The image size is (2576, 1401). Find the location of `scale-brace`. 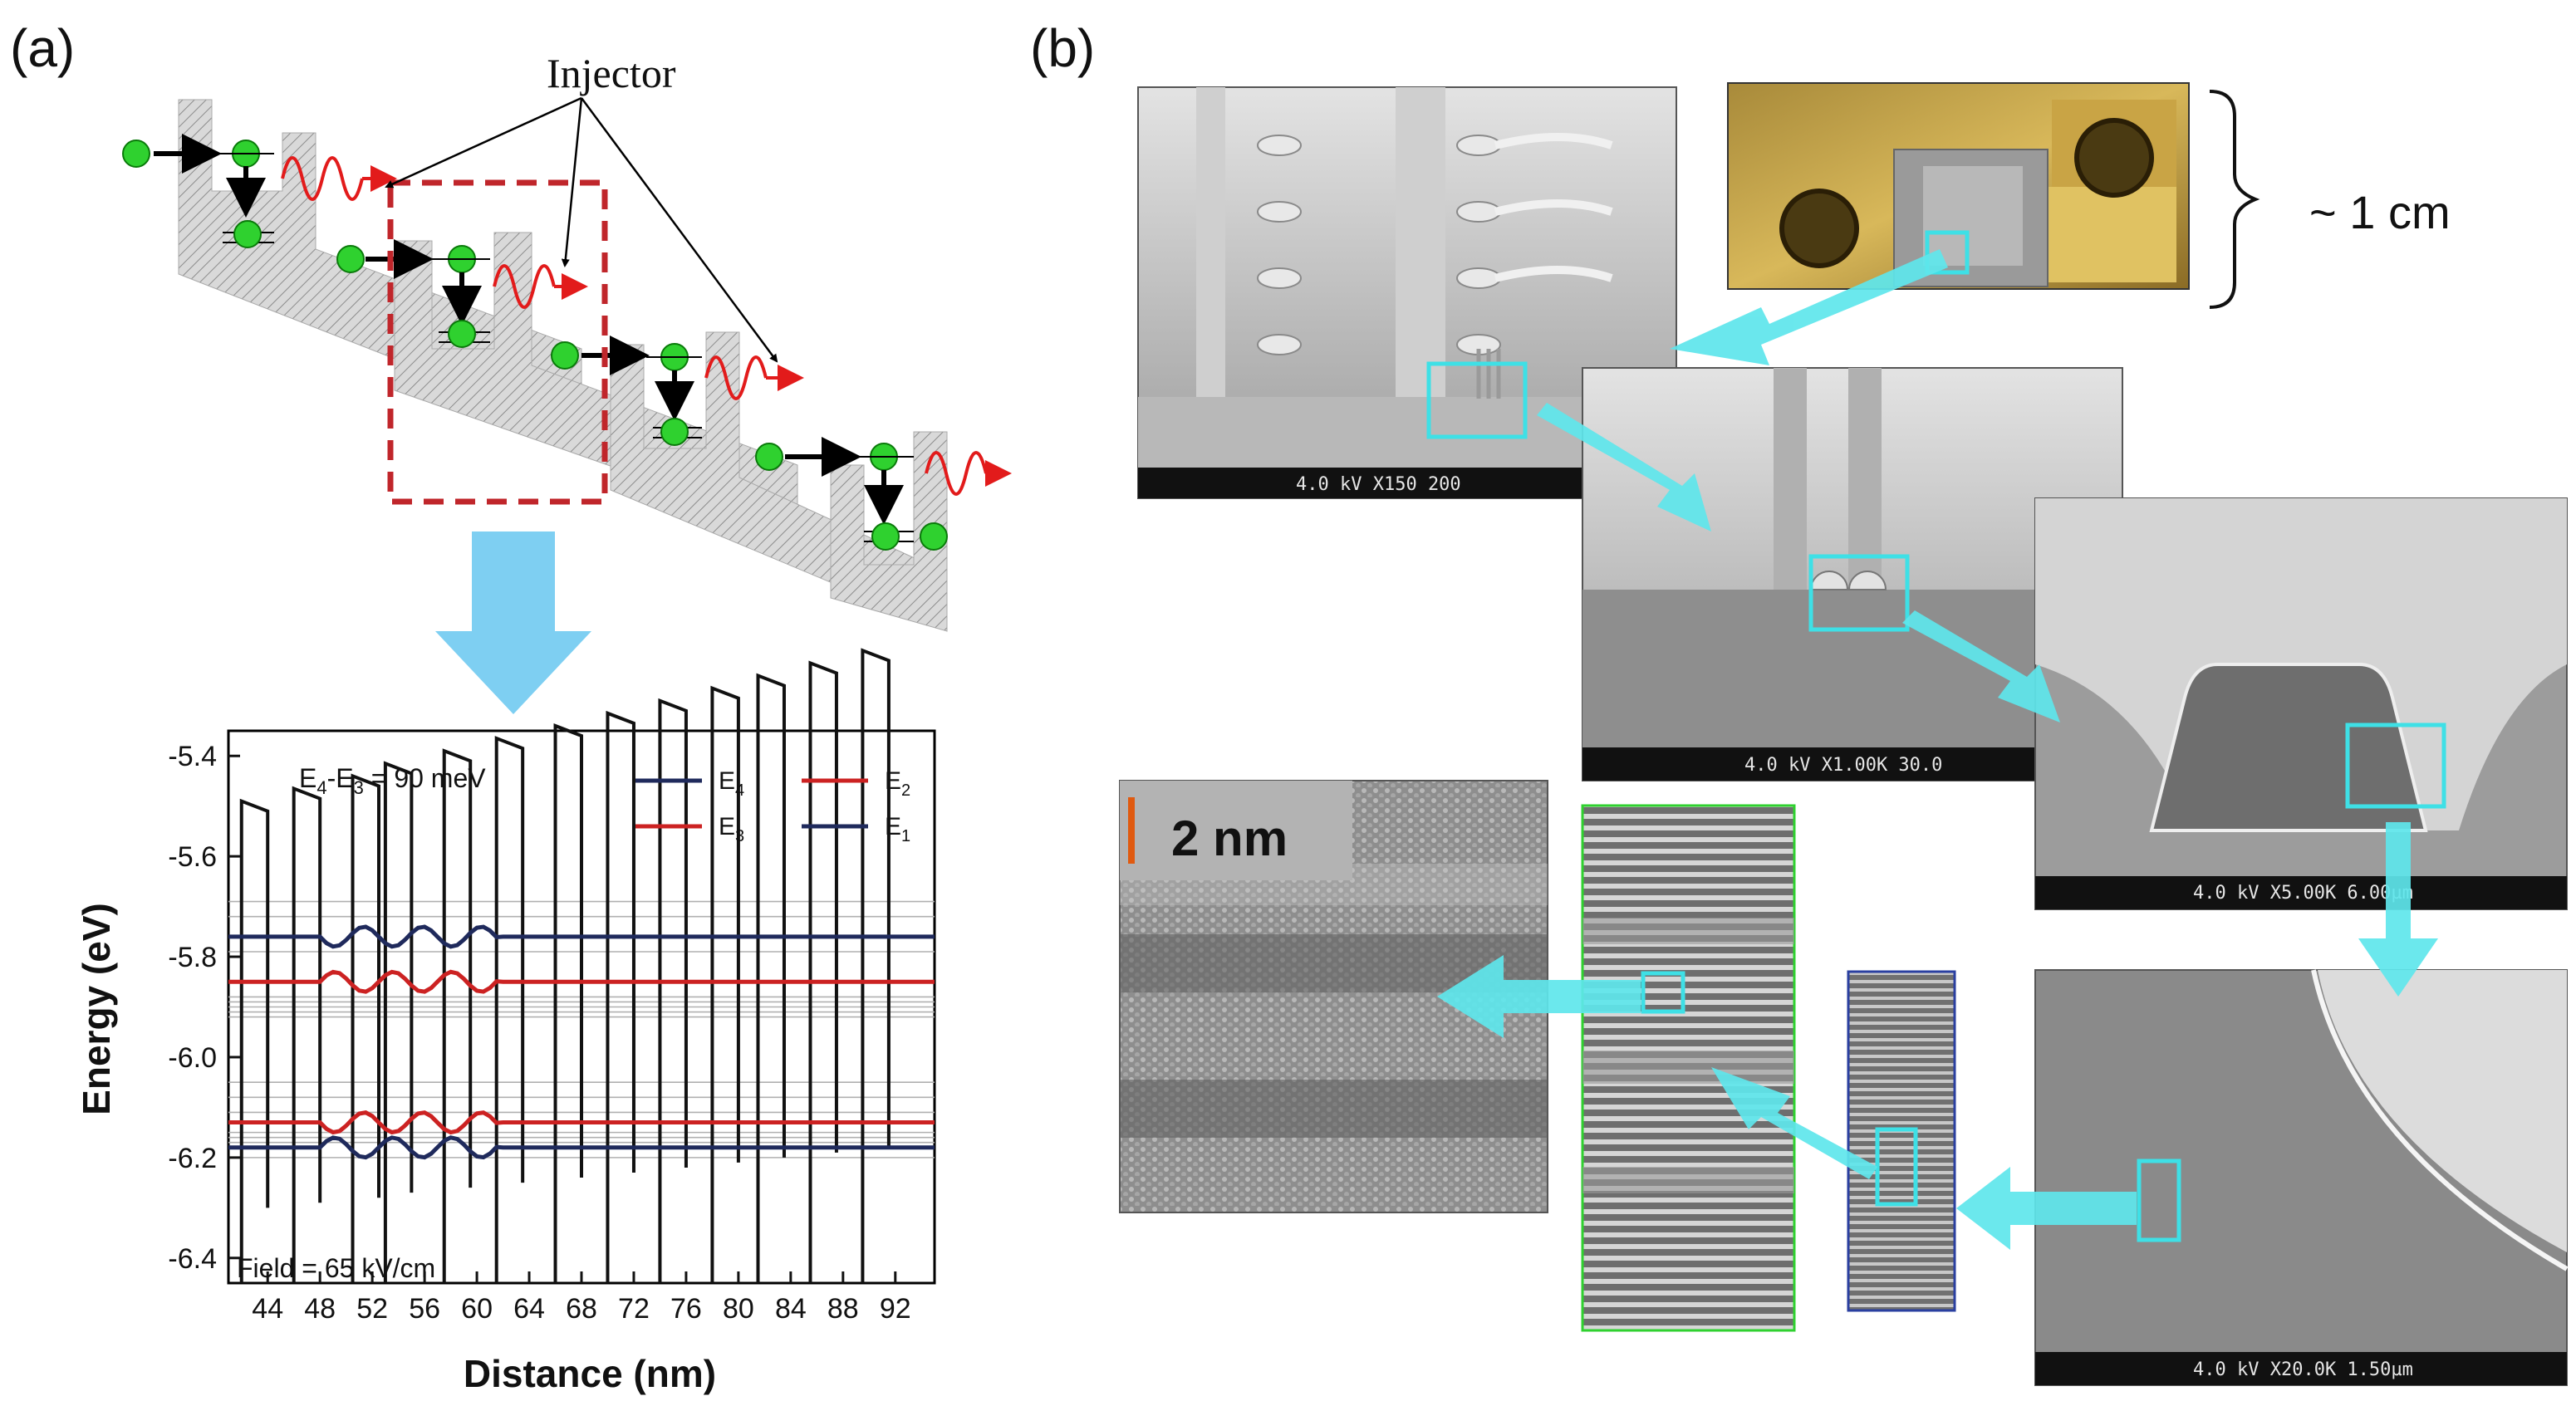

scale-brace is located at coordinates (2234, 199).